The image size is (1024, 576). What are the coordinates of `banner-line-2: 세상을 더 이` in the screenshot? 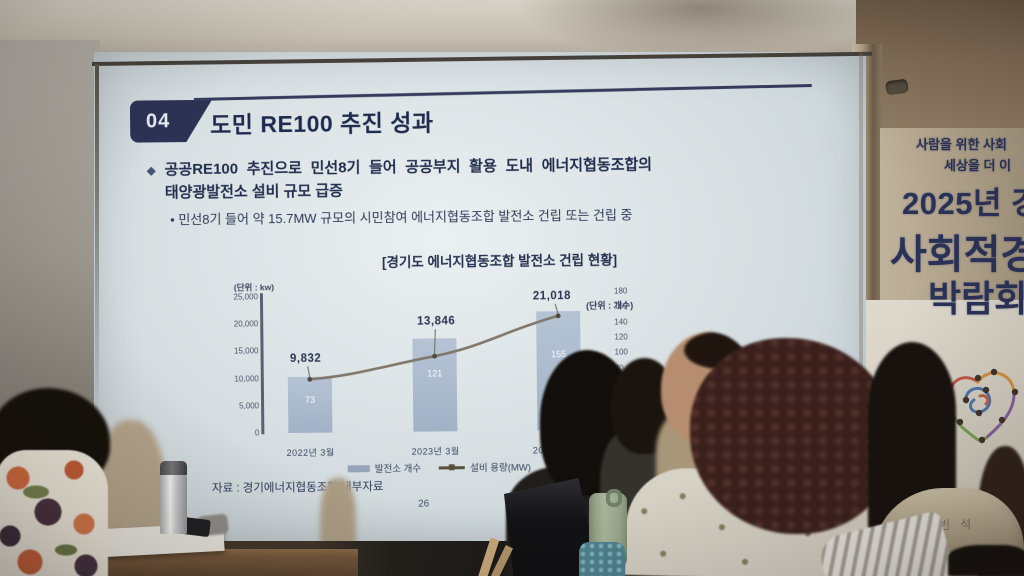 It's located at (978, 165).